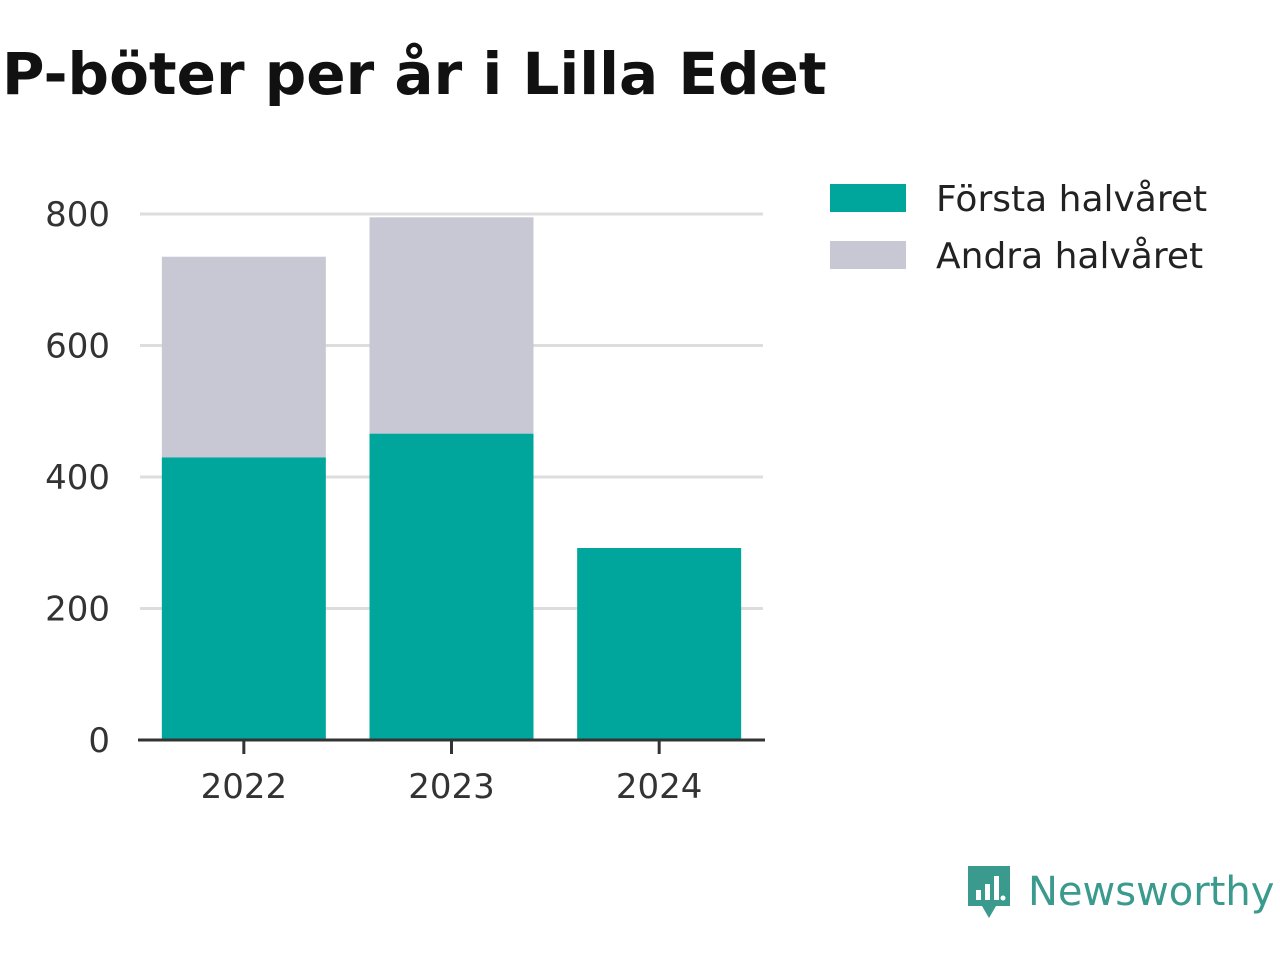 This screenshot has height=960, width=1280. Describe the element at coordinates (77, 215) in the screenshot. I see `y-tick-label: 800` at that location.